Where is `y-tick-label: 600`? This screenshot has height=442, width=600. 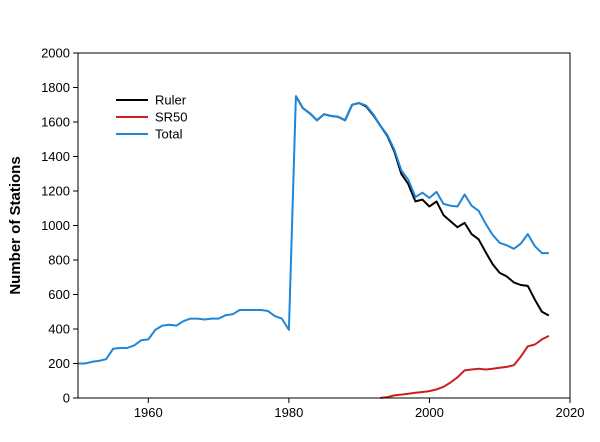
y-tick-label: 600 is located at coordinates (59, 294).